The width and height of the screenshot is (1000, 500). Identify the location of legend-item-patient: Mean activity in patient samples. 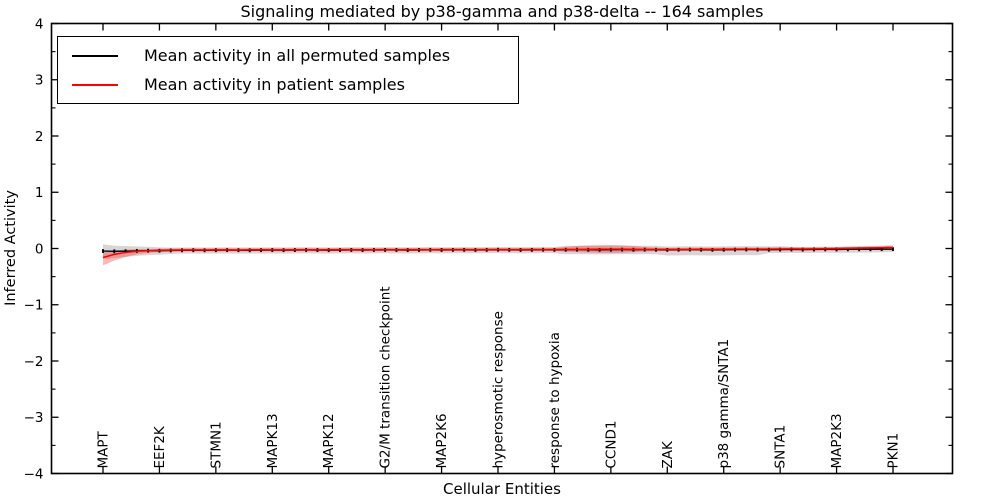
(288, 84).